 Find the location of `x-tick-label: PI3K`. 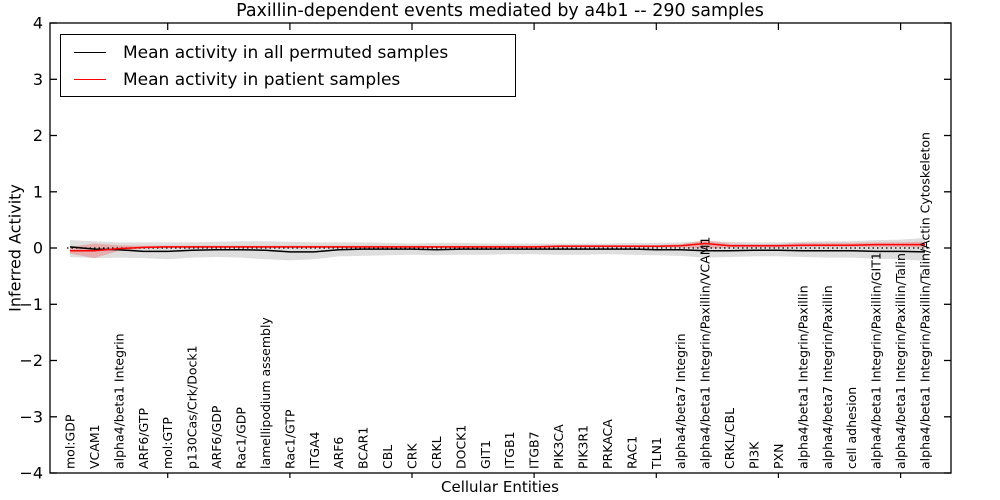

x-tick-label: PI3K is located at coordinates (754, 455).